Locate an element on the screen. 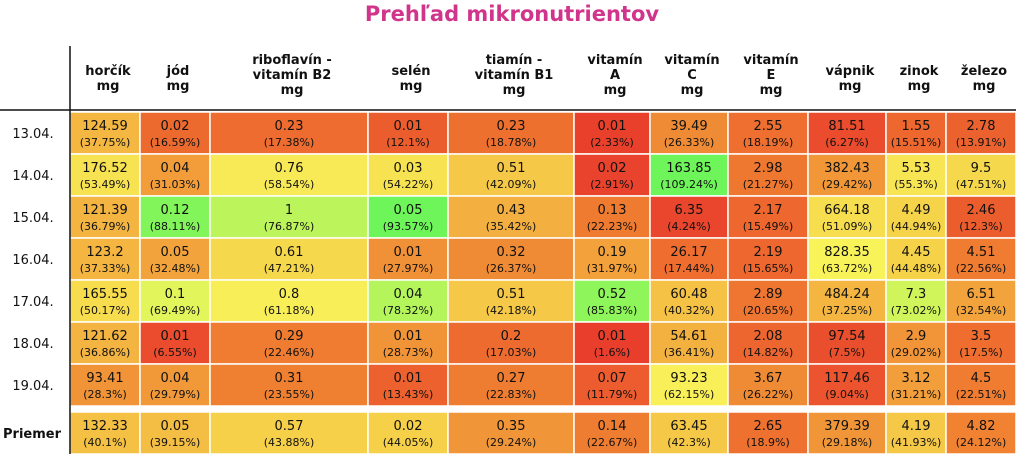 The image size is (1024, 463). cell-percent: (39.15%) is located at coordinates (175, 442).